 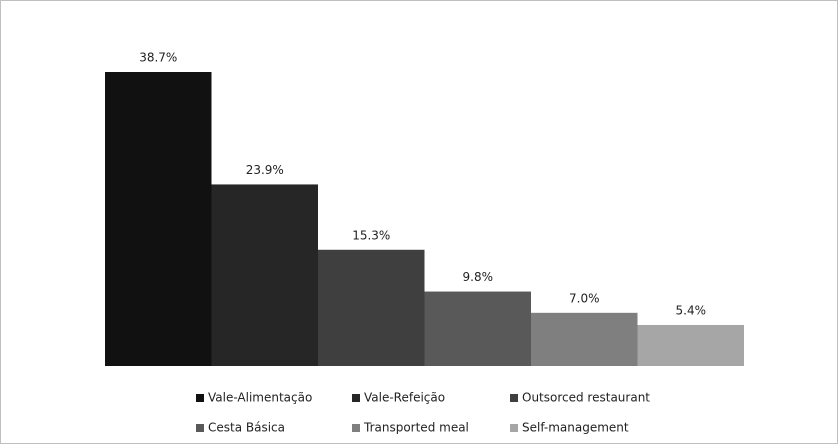 What do you see at coordinates (416, 428) in the screenshot?
I see `legend-label: Transported meal` at bounding box center [416, 428].